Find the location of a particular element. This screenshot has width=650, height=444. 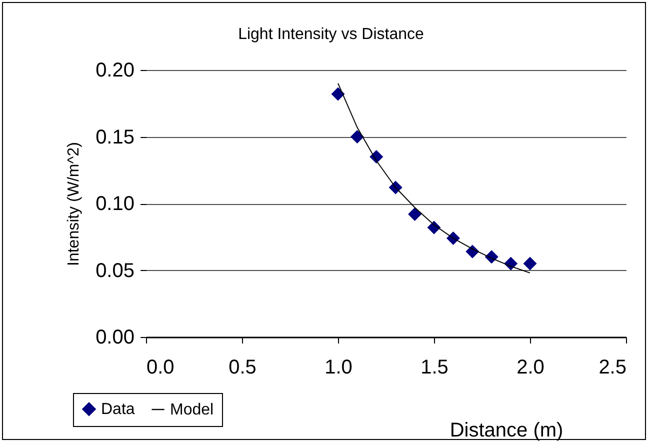

x-axis-title: Distance (m) is located at coordinates (507, 431).